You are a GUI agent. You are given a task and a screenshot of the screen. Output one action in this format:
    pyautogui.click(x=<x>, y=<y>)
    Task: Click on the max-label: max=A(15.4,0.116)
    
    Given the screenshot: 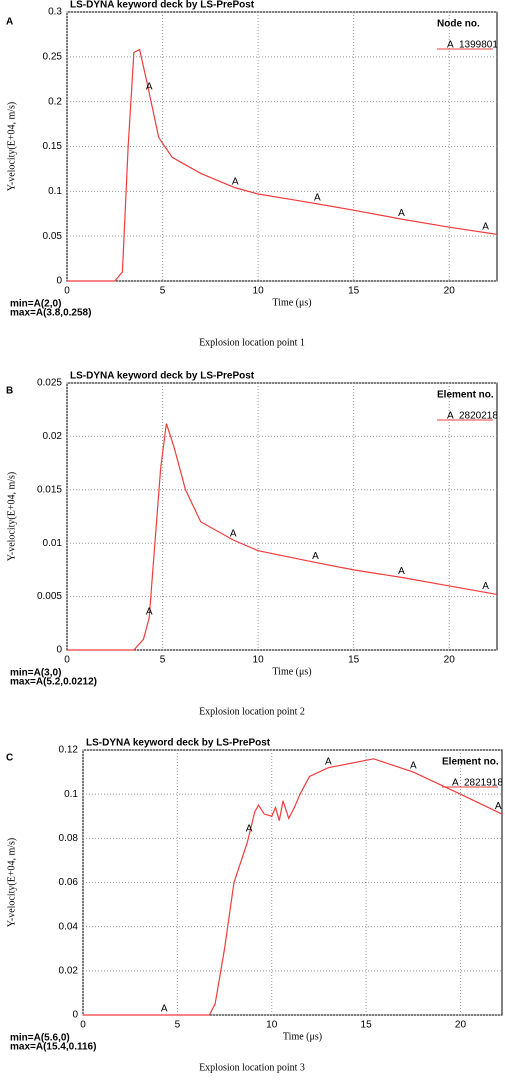 What is the action you would take?
    pyautogui.click(x=53, y=1047)
    